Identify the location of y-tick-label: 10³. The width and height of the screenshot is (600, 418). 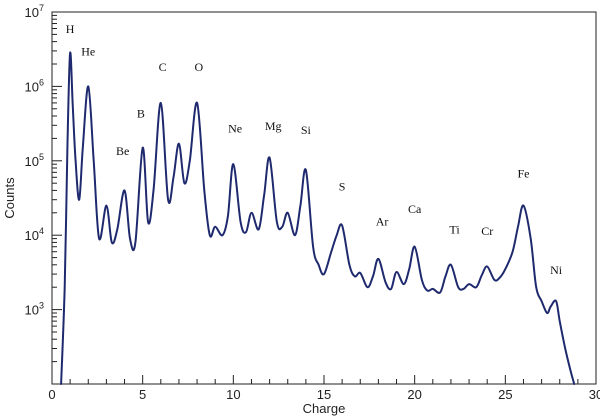
(34, 309).